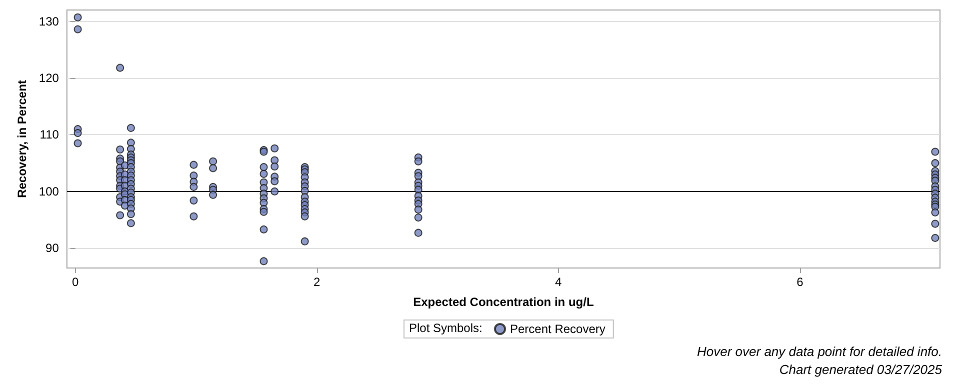  I want to click on legend-title: Plot Symbols:, so click(445, 328).